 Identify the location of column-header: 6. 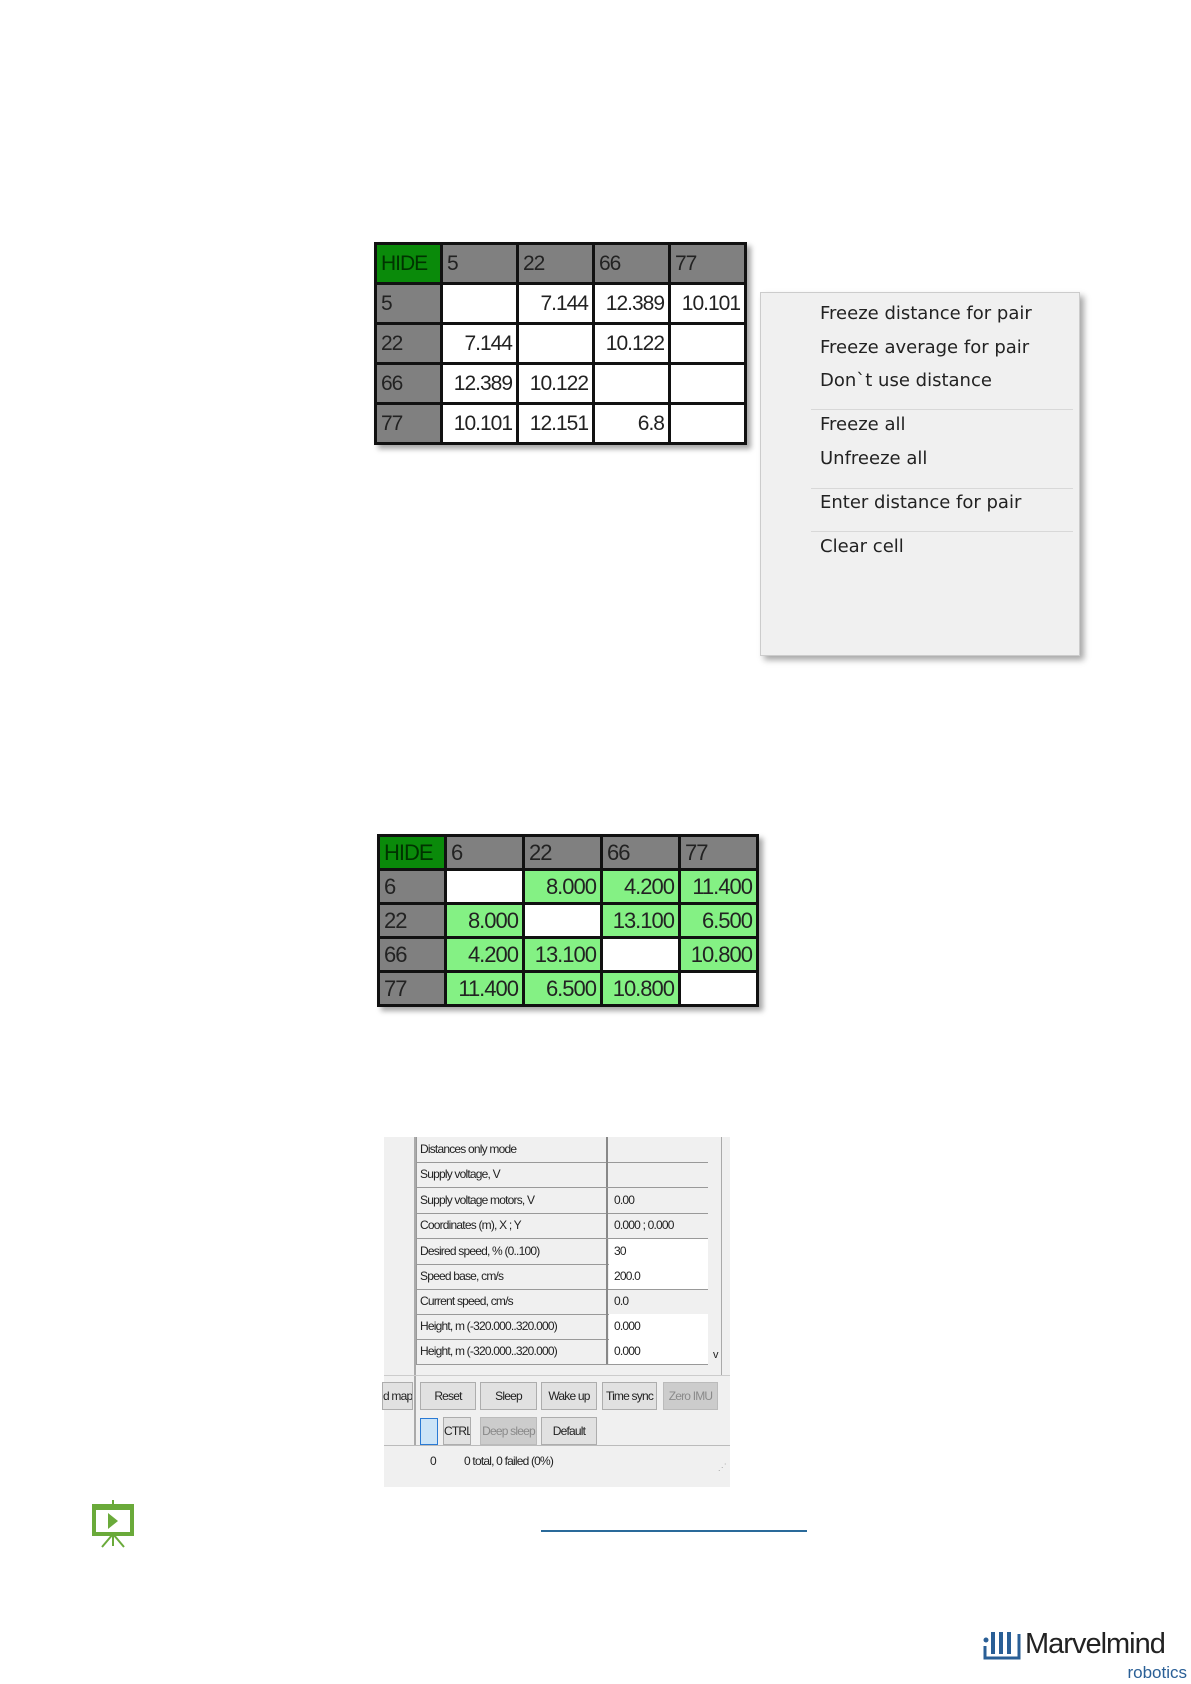
(484, 852).